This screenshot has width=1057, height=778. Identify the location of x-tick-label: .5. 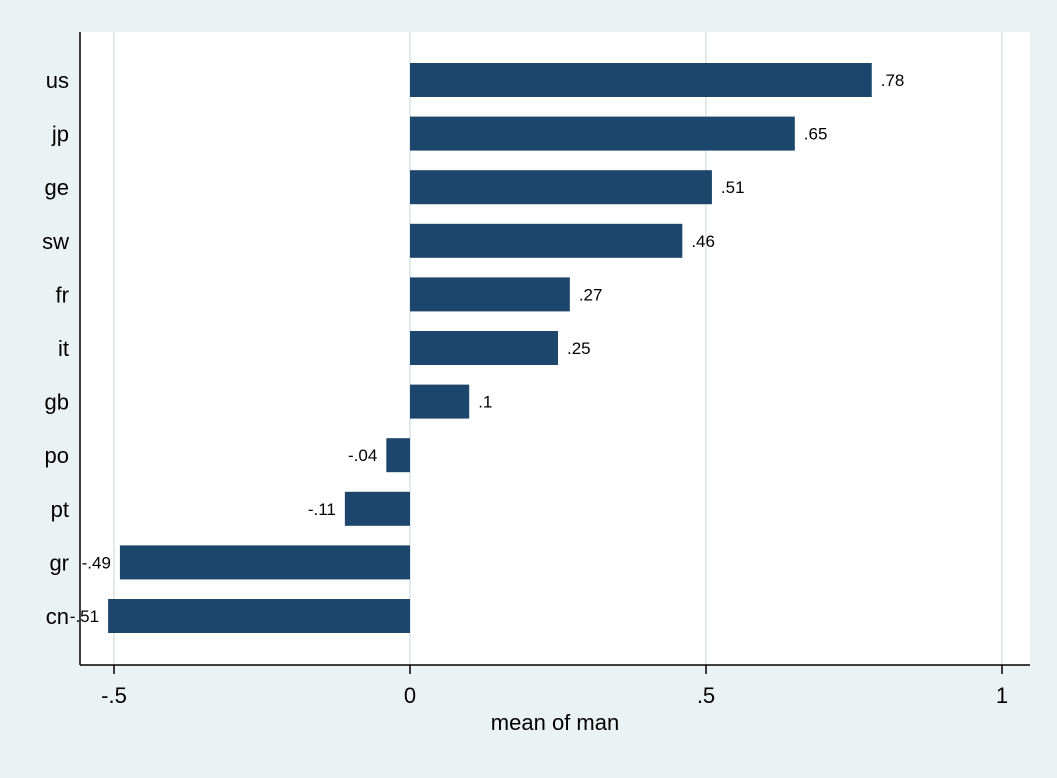
(706, 695).